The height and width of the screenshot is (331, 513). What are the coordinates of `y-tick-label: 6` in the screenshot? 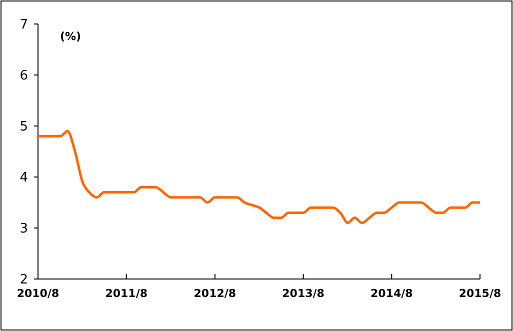 It's located at (24, 76).